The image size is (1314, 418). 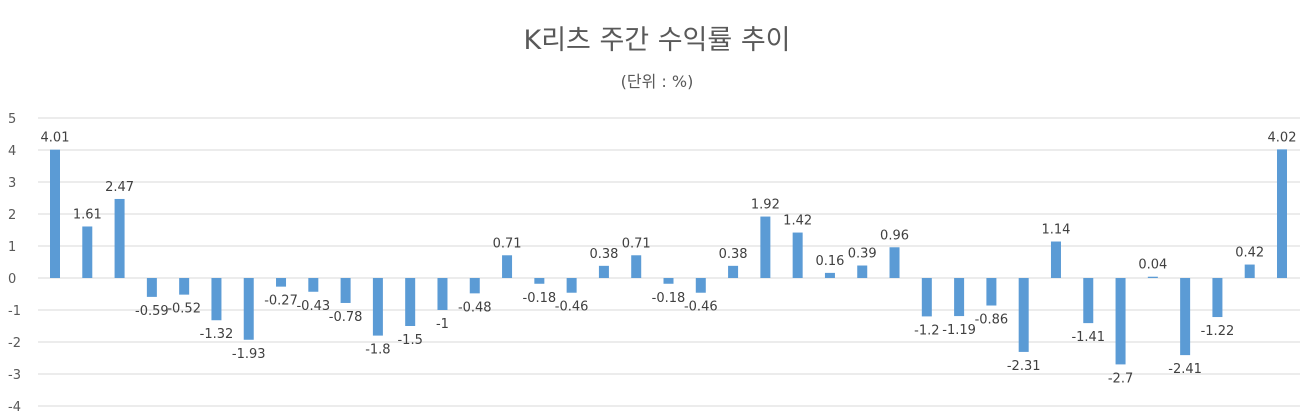 I want to click on y-tick-label: 4, so click(x=12, y=151).